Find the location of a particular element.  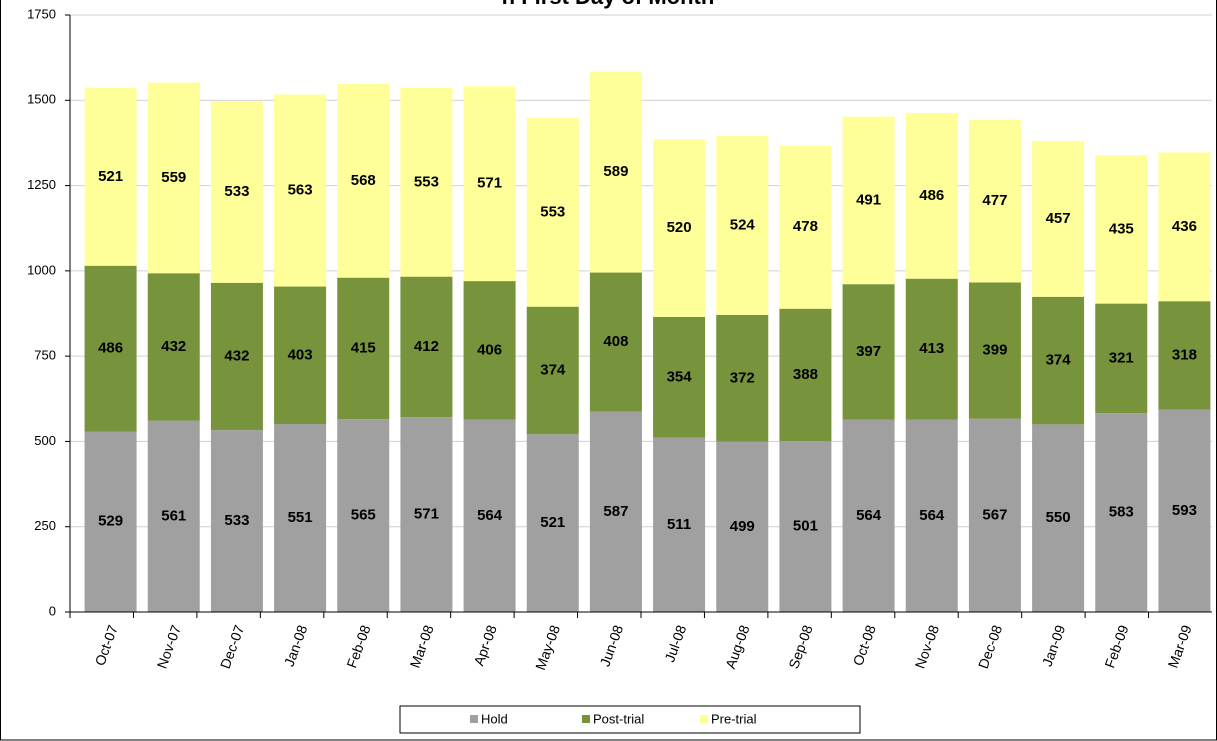

data-label: 397 is located at coordinates (868, 351).